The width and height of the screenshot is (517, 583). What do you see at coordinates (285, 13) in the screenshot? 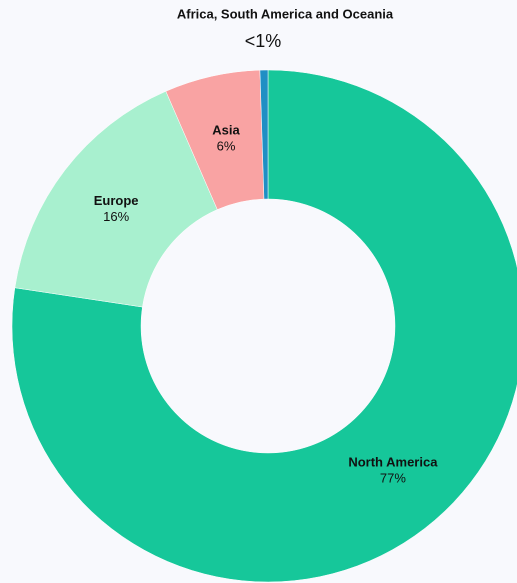
I see `slice-label: Africa, South America and Oceania` at bounding box center [285, 13].